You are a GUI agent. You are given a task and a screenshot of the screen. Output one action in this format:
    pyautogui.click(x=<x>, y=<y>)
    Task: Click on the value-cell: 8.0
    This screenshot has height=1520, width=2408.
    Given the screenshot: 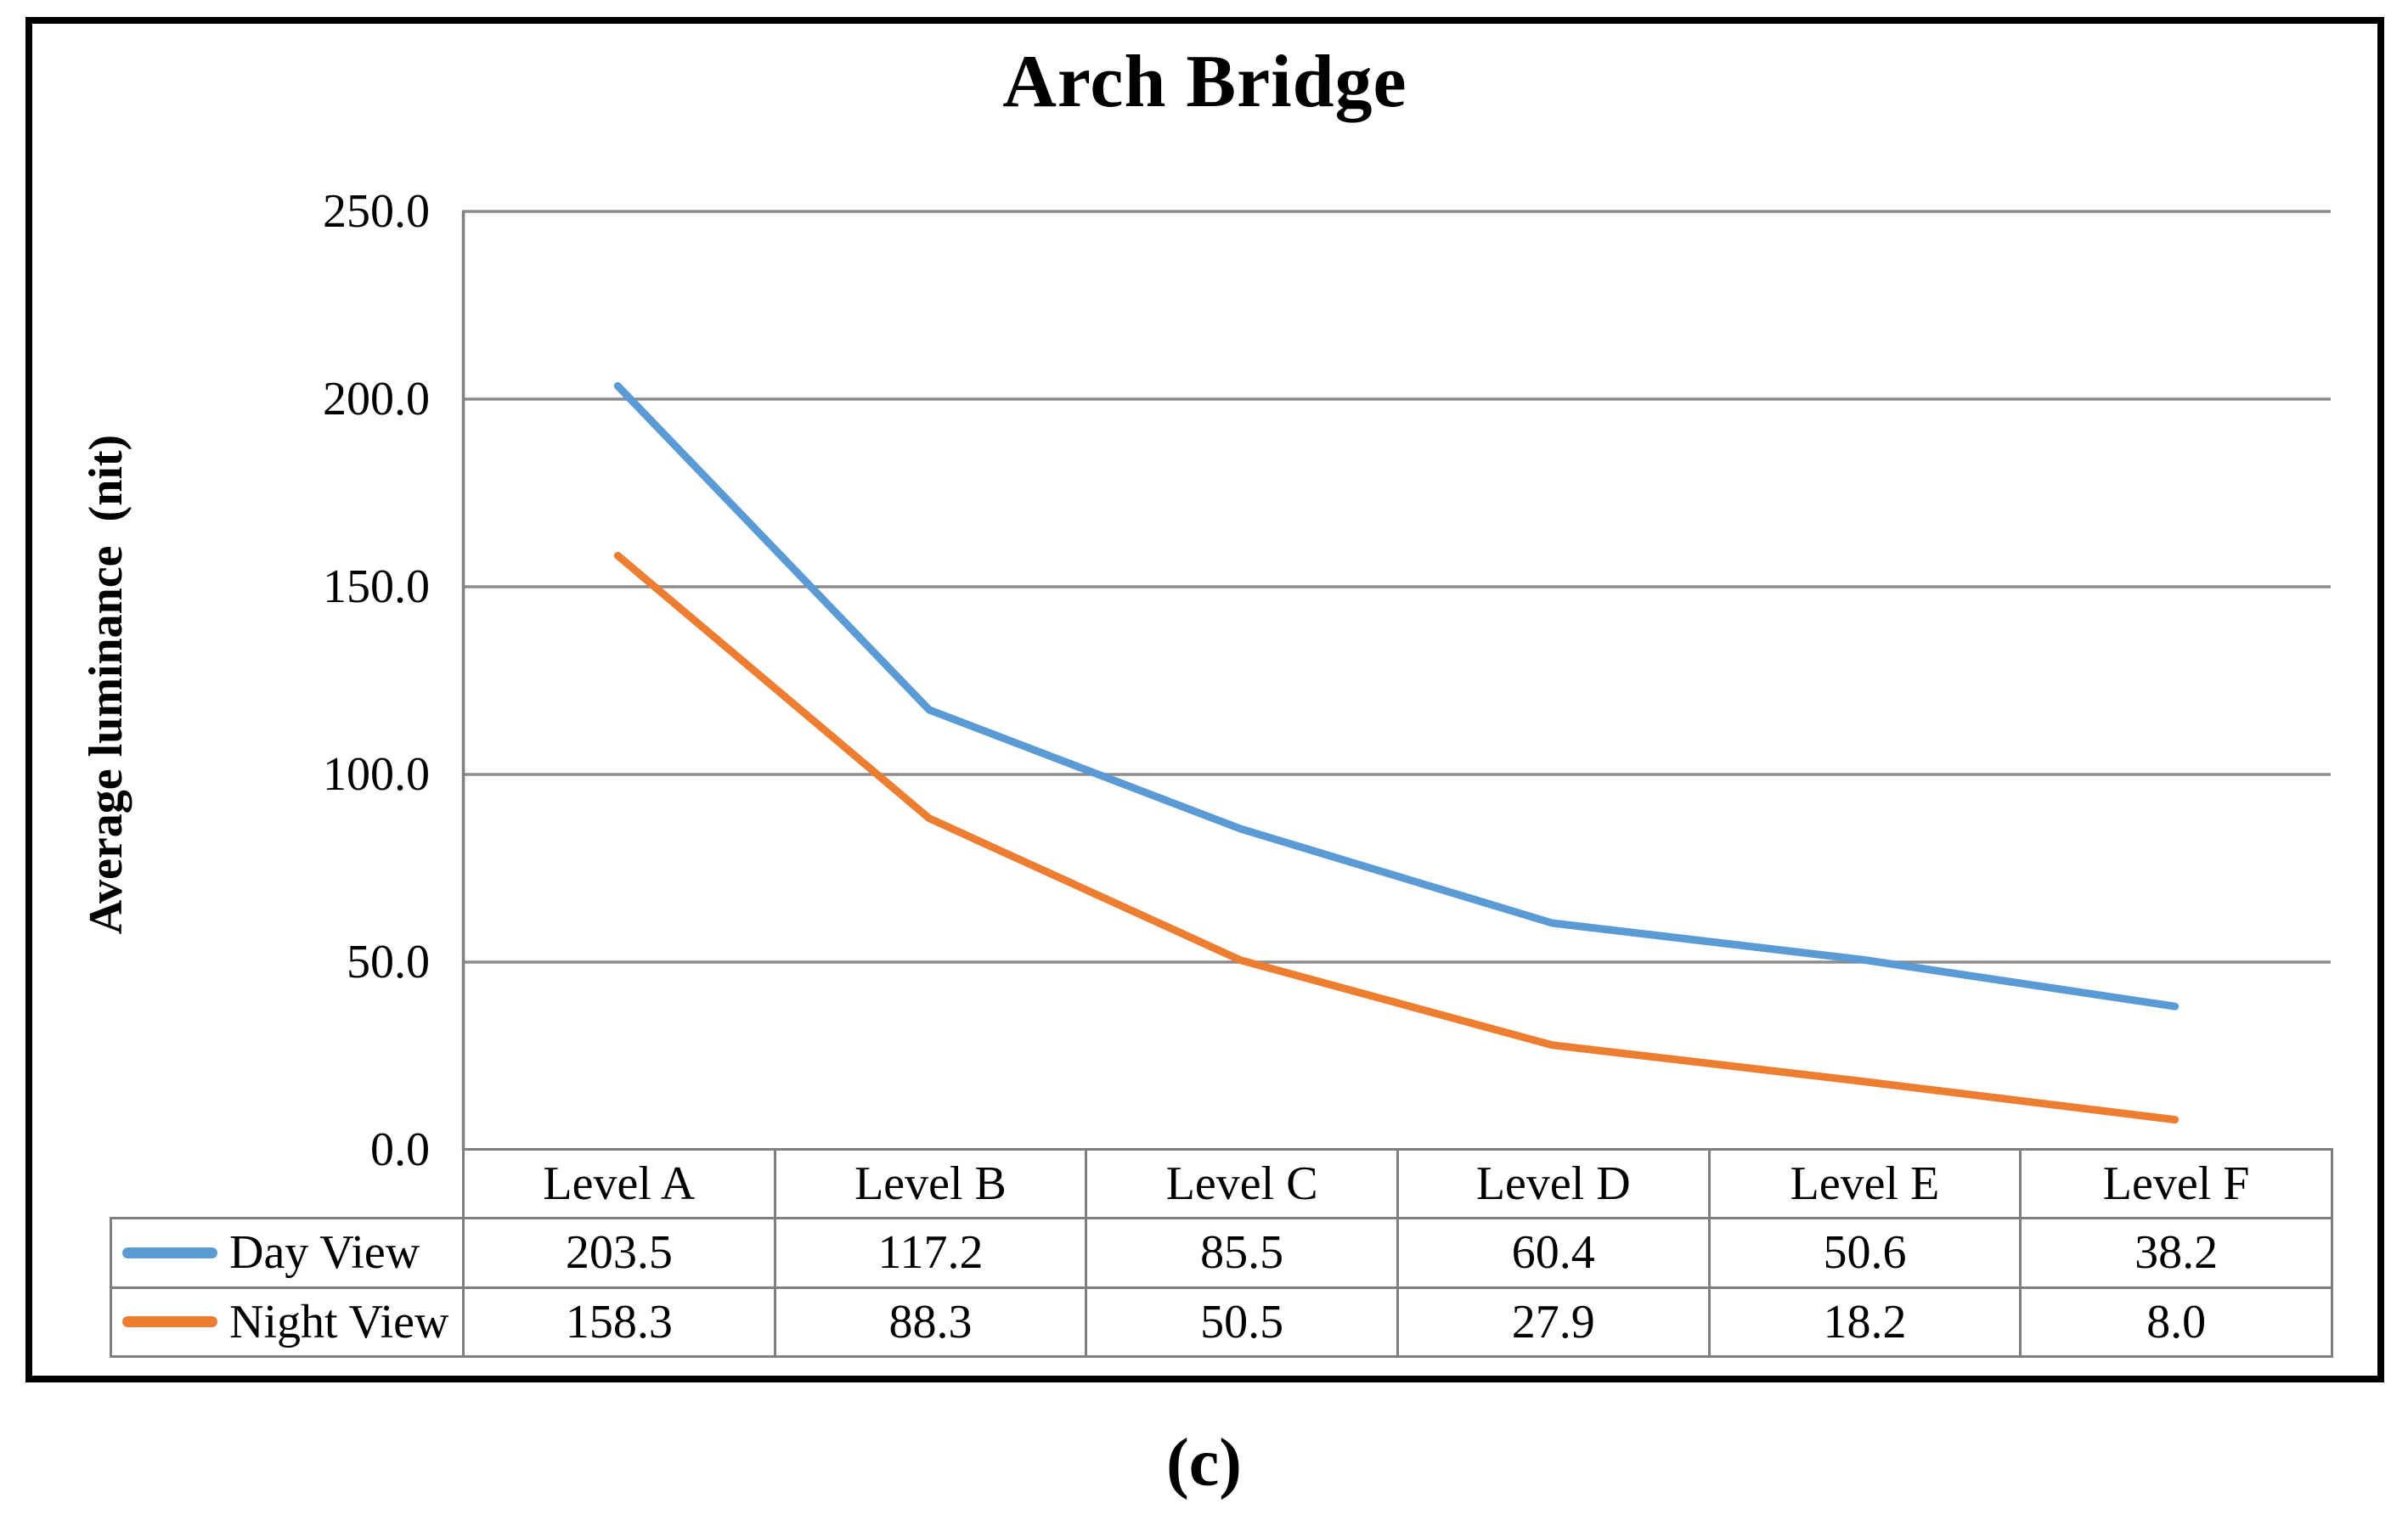 What is the action you would take?
    pyautogui.click(x=2176, y=1322)
    